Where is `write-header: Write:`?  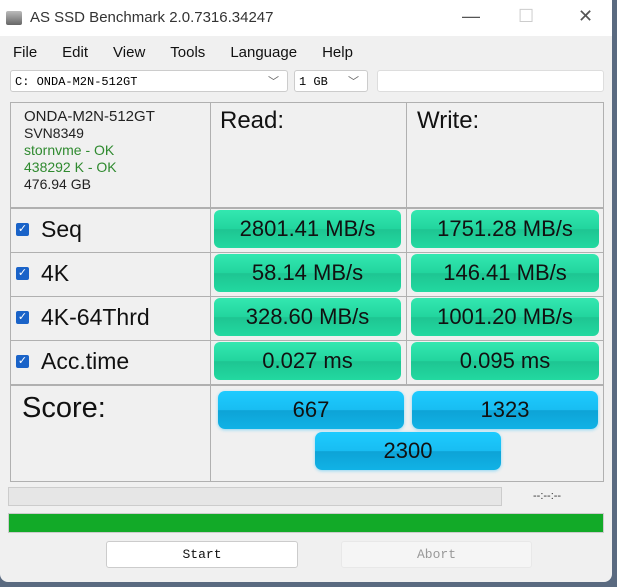
write-header: Write: is located at coordinates (448, 120).